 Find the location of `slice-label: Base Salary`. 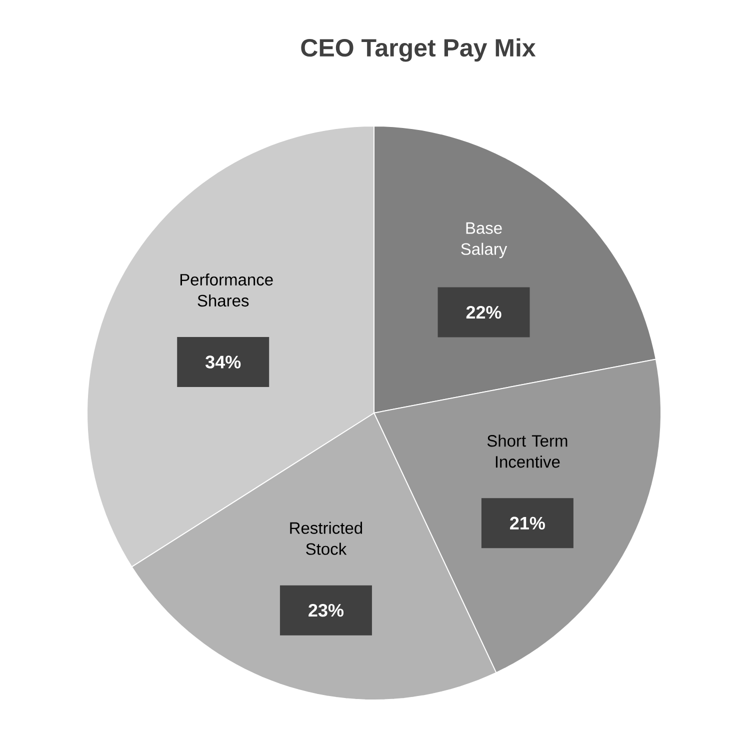

slice-label: Base Salary is located at coordinates (484, 240).